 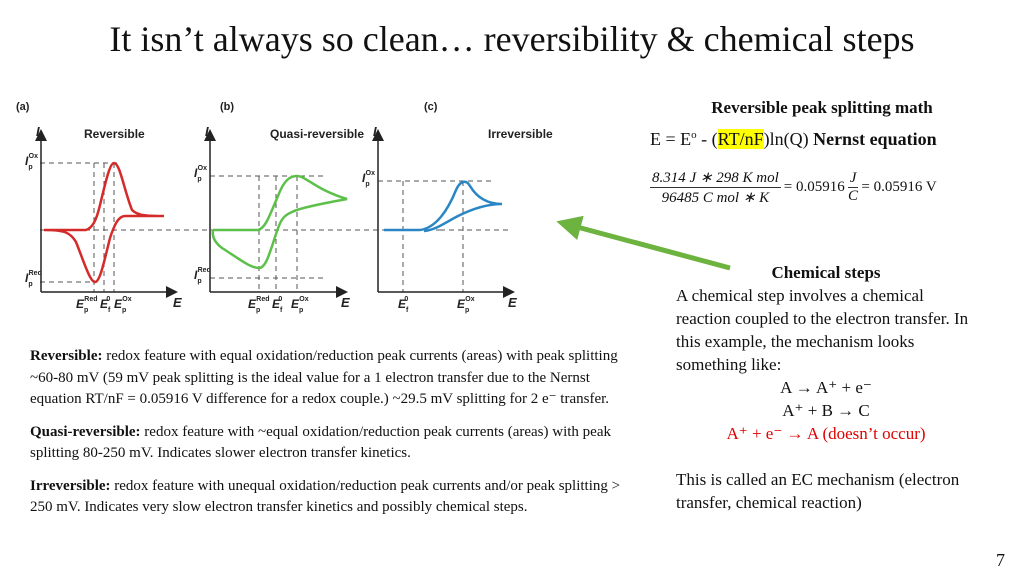 I want to click on panel-tag-a: (a), so click(x=23, y=107).